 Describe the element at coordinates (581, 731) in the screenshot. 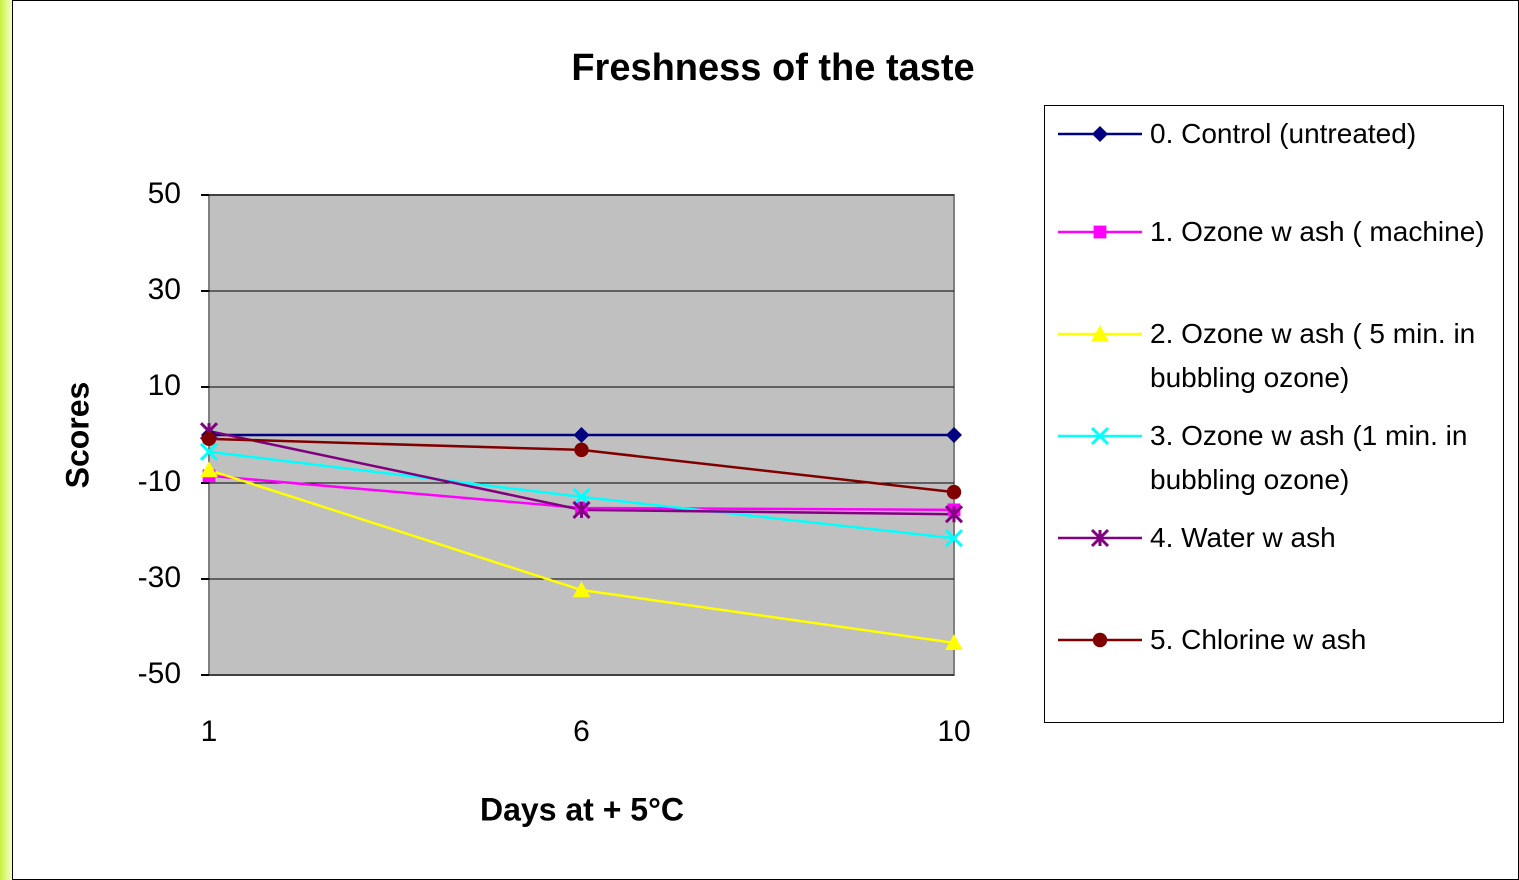

I see `x-tick-label: 6` at that location.